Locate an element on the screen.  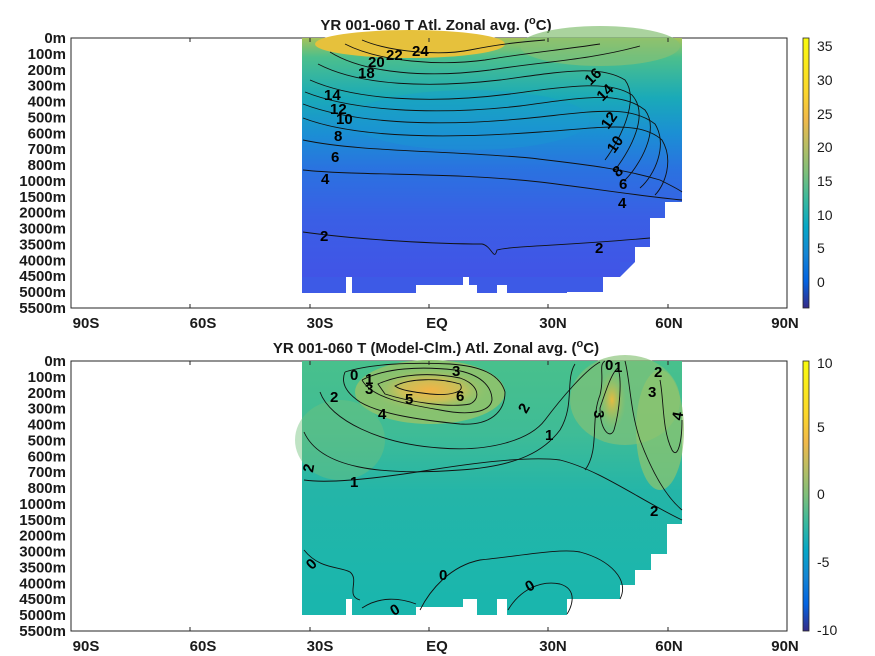
x-tick-label: 60N is located at coordinates (669, 323).